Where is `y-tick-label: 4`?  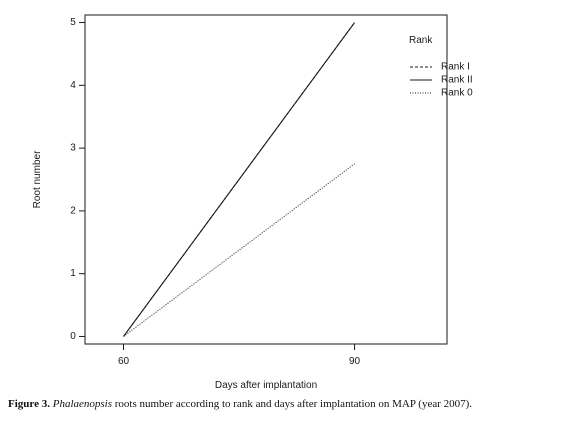 y-tick-label: 4 is located at coordinates (73, 85).